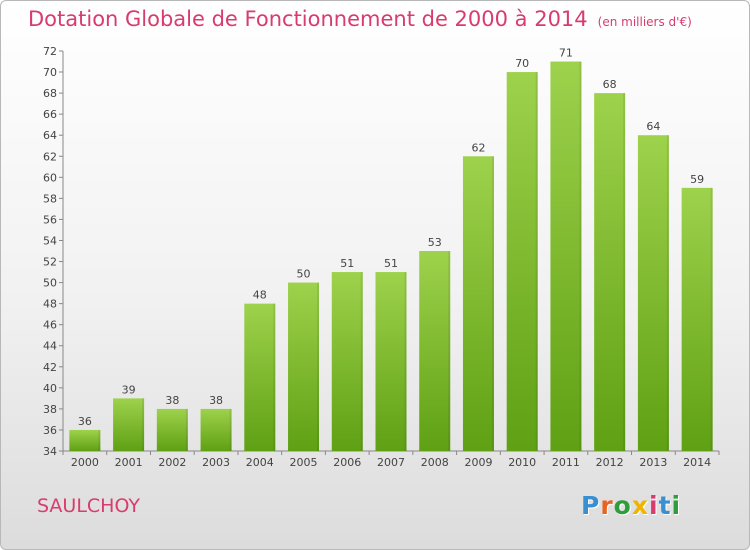 The width and height of the screenshot is (750, 550). What do you see at coordinates (607, 505) in the screenshot?
I see `logo-letter: r` at bounding box center [607, 505].